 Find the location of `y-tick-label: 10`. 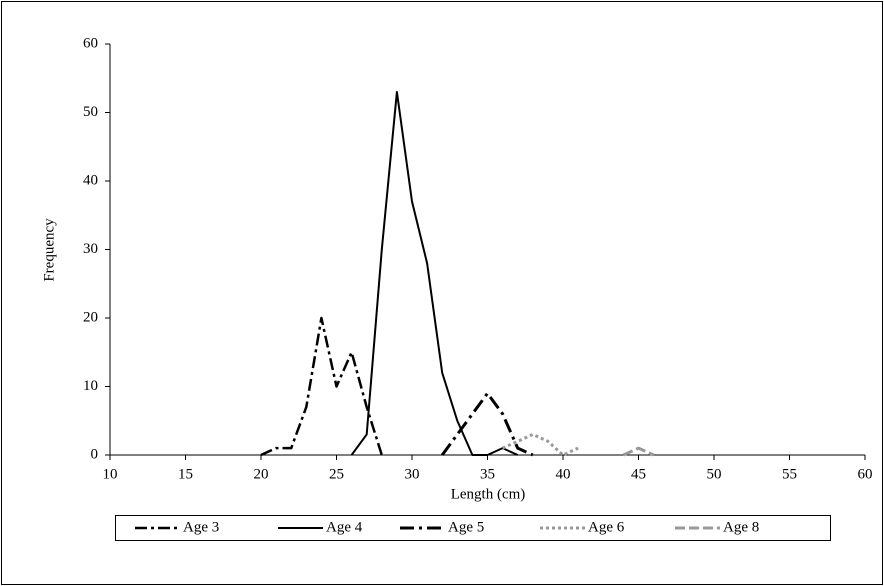

y-tick-label: 10 is located at coordinates (90, 386).